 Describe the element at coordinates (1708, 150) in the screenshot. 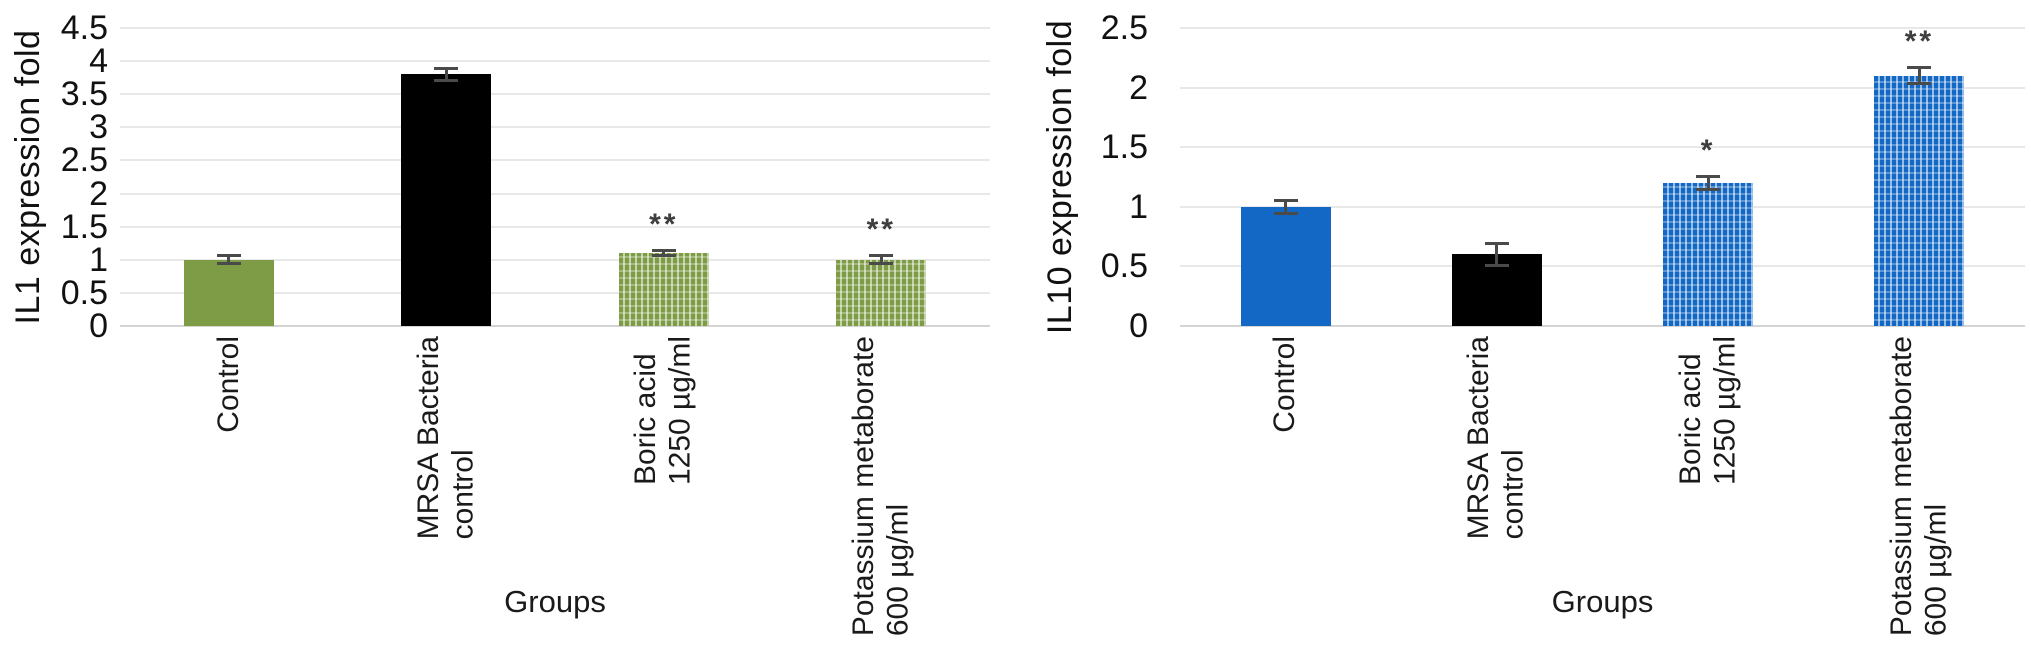

I see `significance-mark-boric-acid: *` at that location.